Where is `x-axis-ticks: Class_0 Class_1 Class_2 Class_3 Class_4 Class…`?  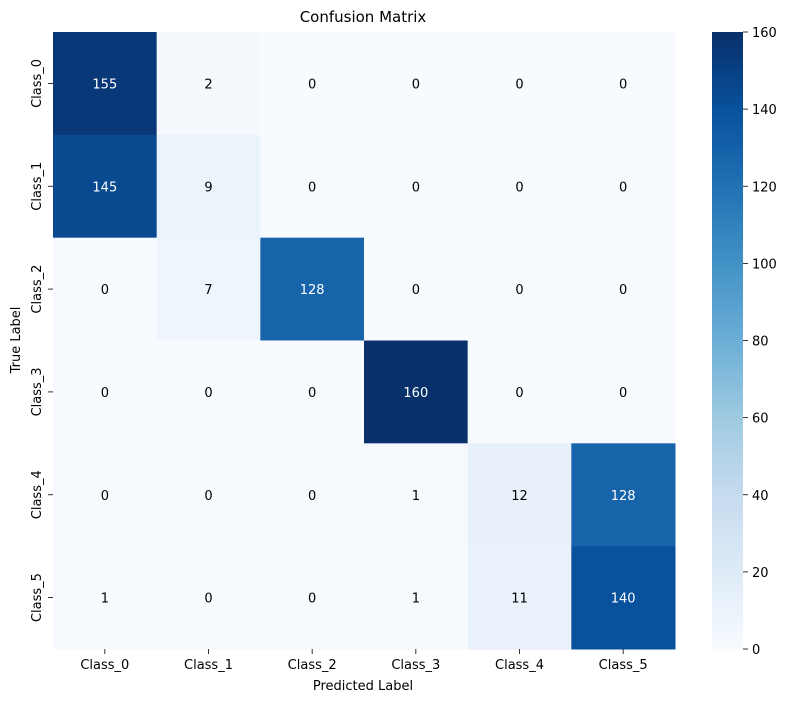
x-axis-ticks: Class_0 Class_1 Class_2 Class_3 Class_4 Class… is located at coordinates (364, 661).